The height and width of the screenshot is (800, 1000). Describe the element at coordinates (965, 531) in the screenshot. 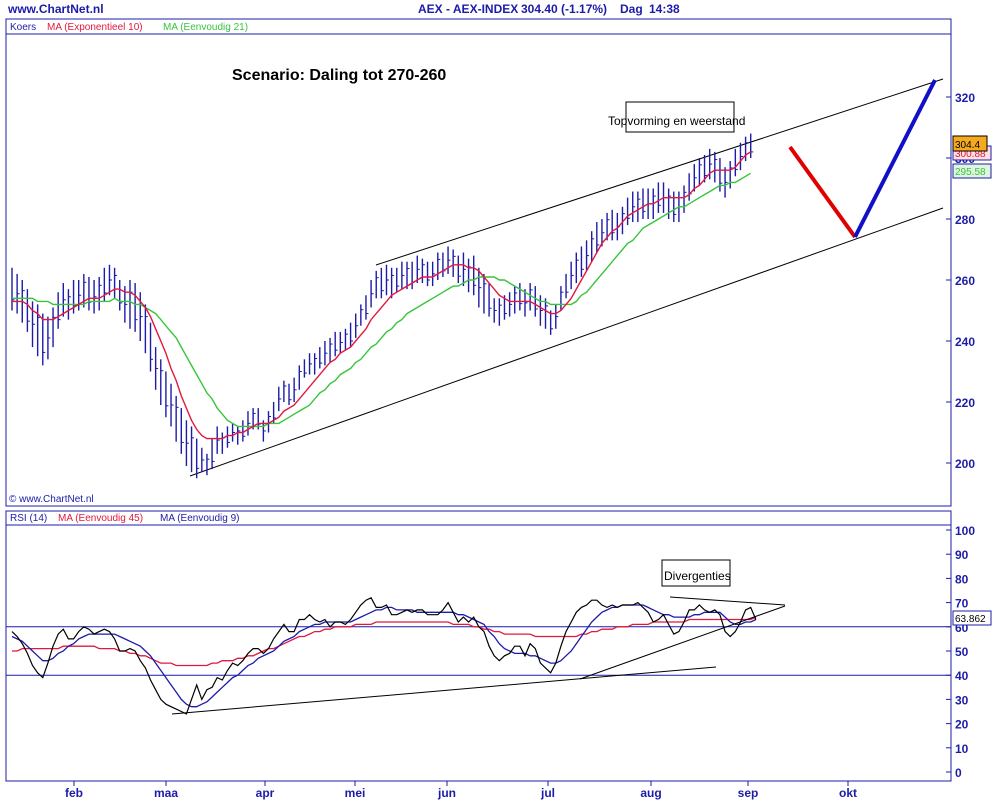

I see `rsi-y-tick-label: 100` at that location.